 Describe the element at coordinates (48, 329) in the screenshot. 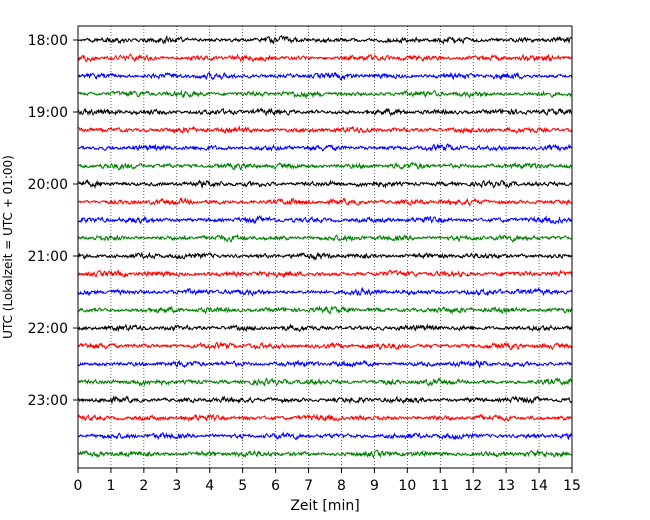

I see `y-tick-label: 22:00` at that location.